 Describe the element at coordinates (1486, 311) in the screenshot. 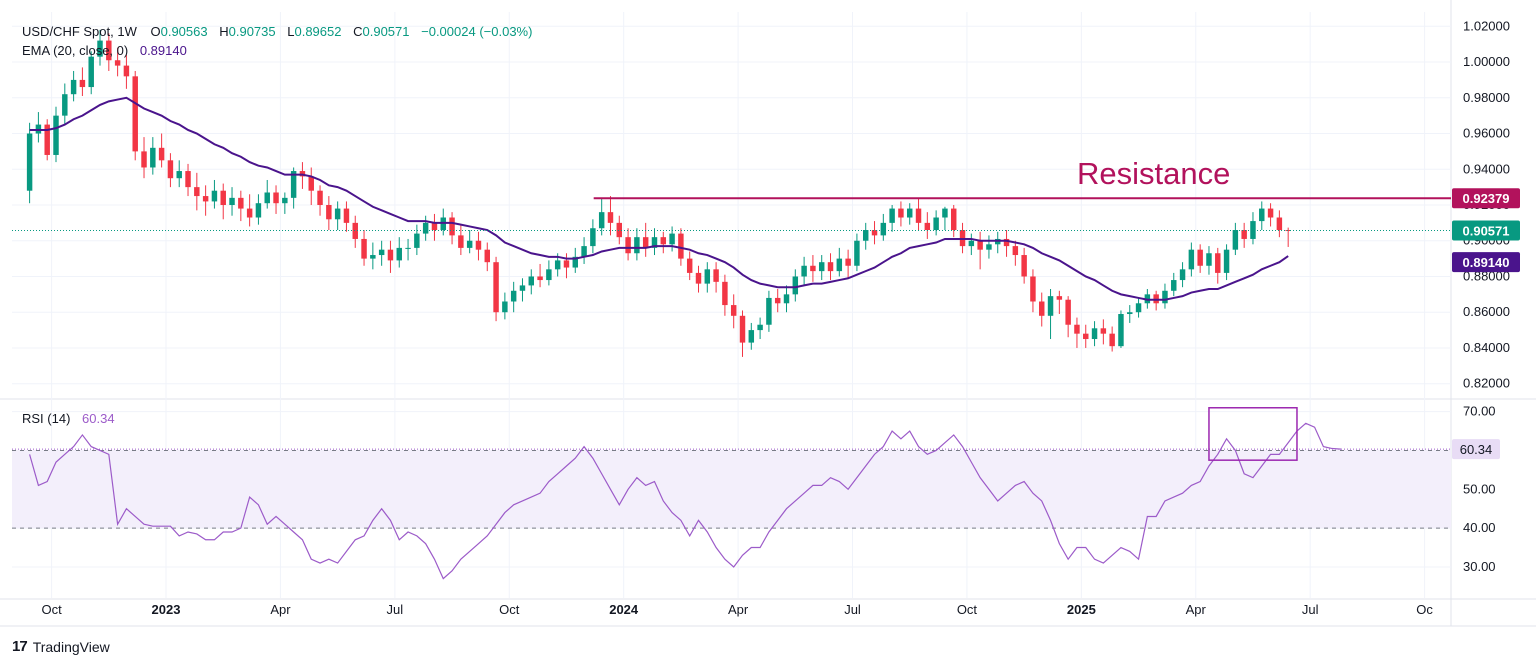

I see `price-tick-label: 0.86000` at that location.